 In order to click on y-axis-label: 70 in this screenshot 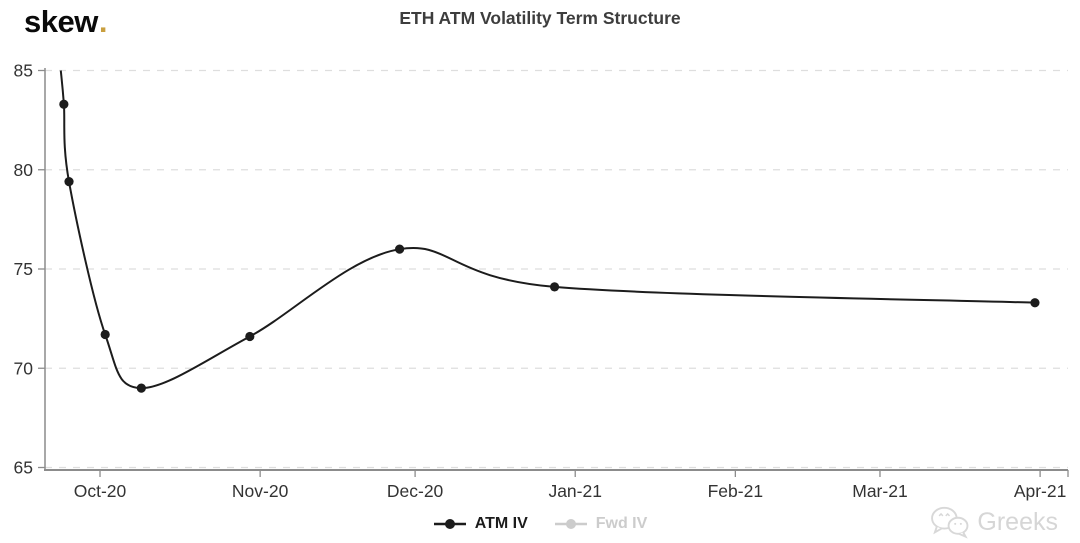, I will do `click(24, 368)`.